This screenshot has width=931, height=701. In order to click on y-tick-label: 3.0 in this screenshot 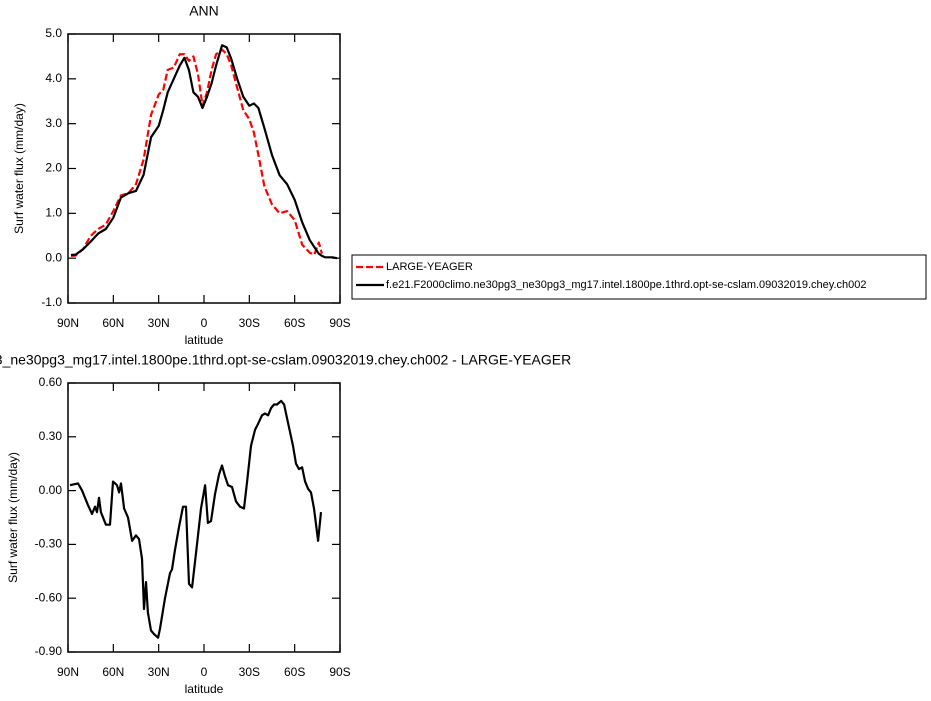, I will do `click(53, 123)`.